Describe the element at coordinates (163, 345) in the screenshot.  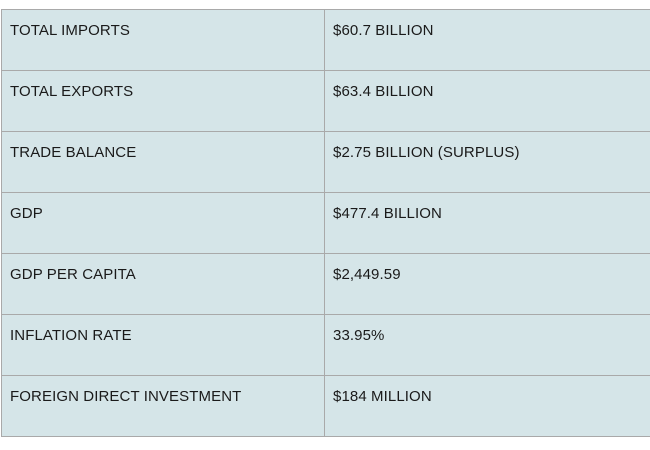
I see `row-label-cell: INFLATION RATE` at that location.